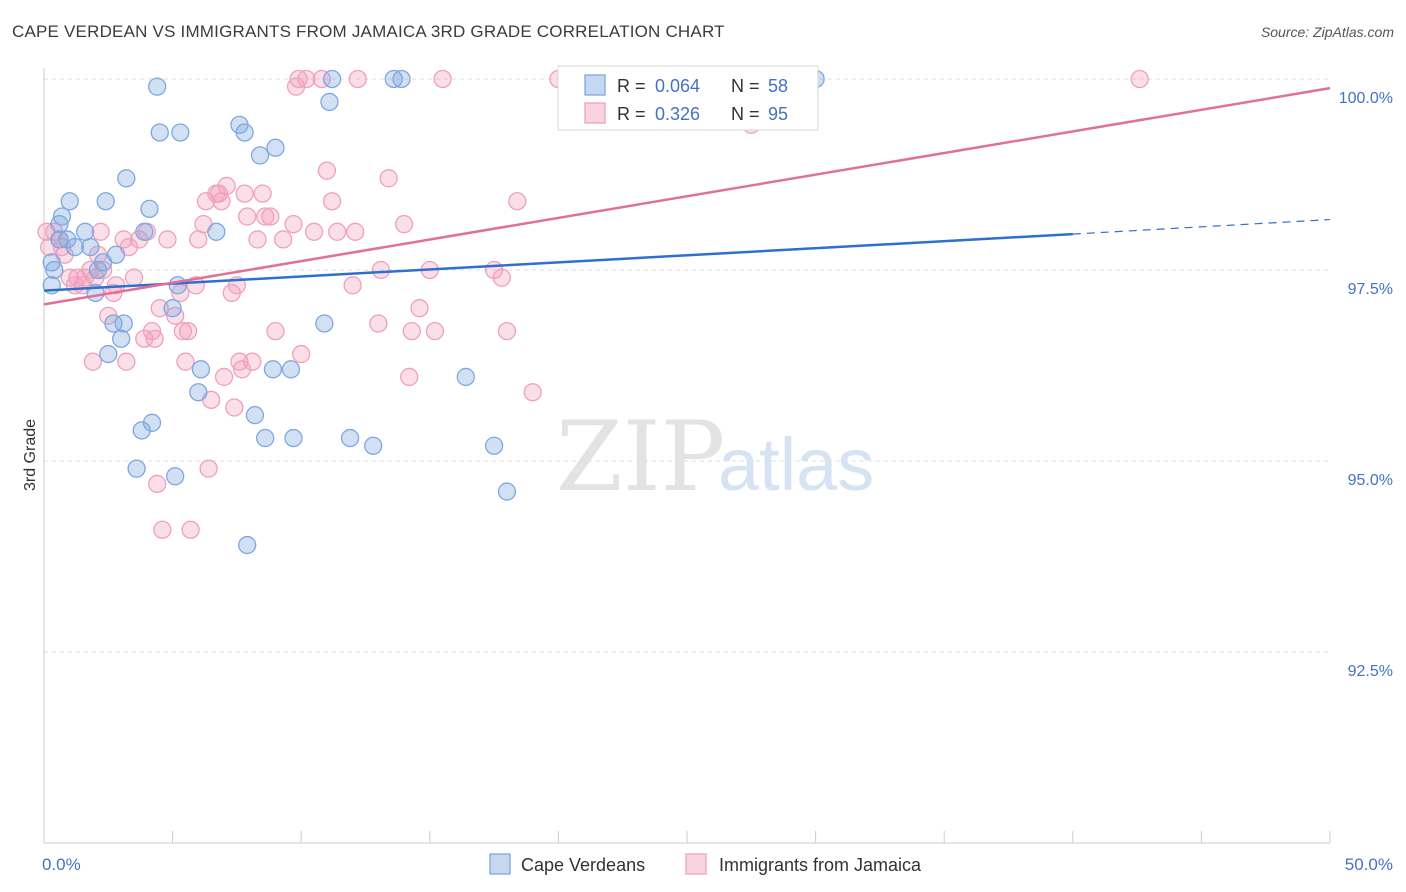 The width and height of the screenshot is (1406, 892). I want to click on y-tick-label-1: 97.5%, so click(1370, 289).